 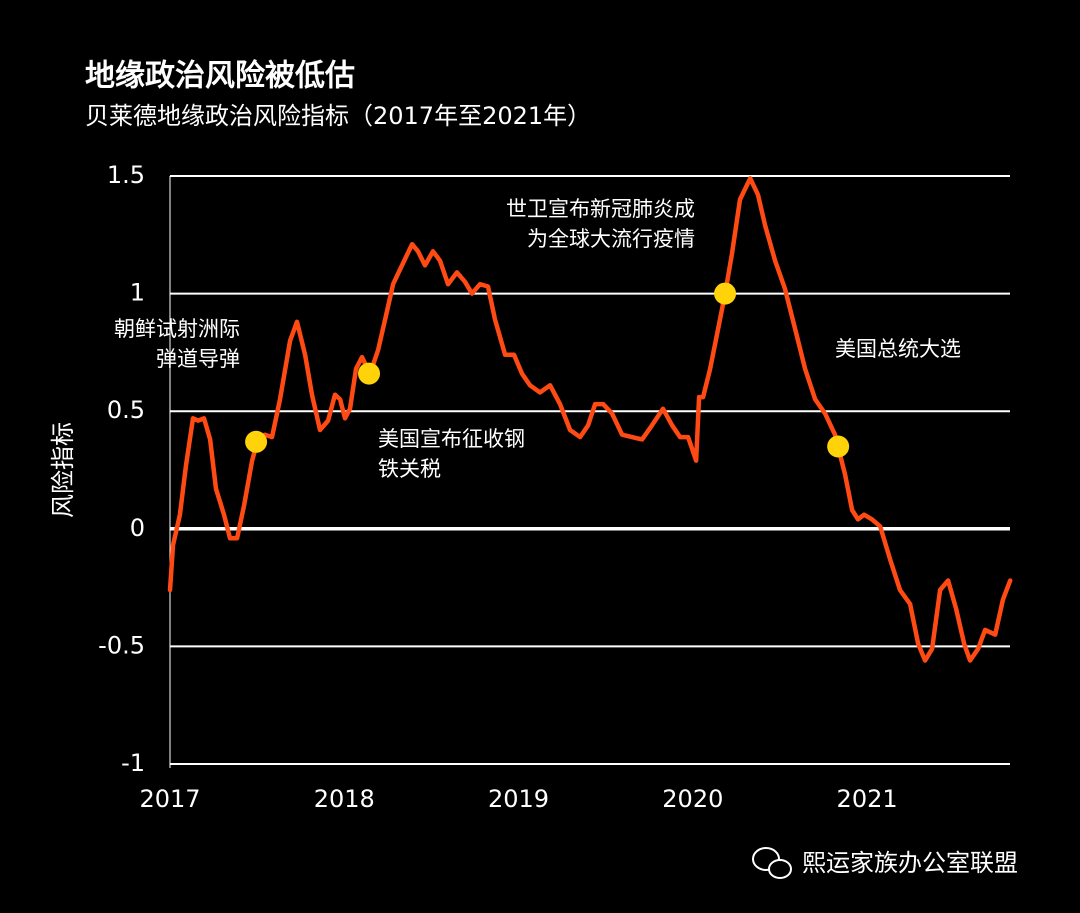 What do you see at coordinates (692, 799) in the screenshot?
I see `x-tick-label: 2020` at bounding box center [692, 799].